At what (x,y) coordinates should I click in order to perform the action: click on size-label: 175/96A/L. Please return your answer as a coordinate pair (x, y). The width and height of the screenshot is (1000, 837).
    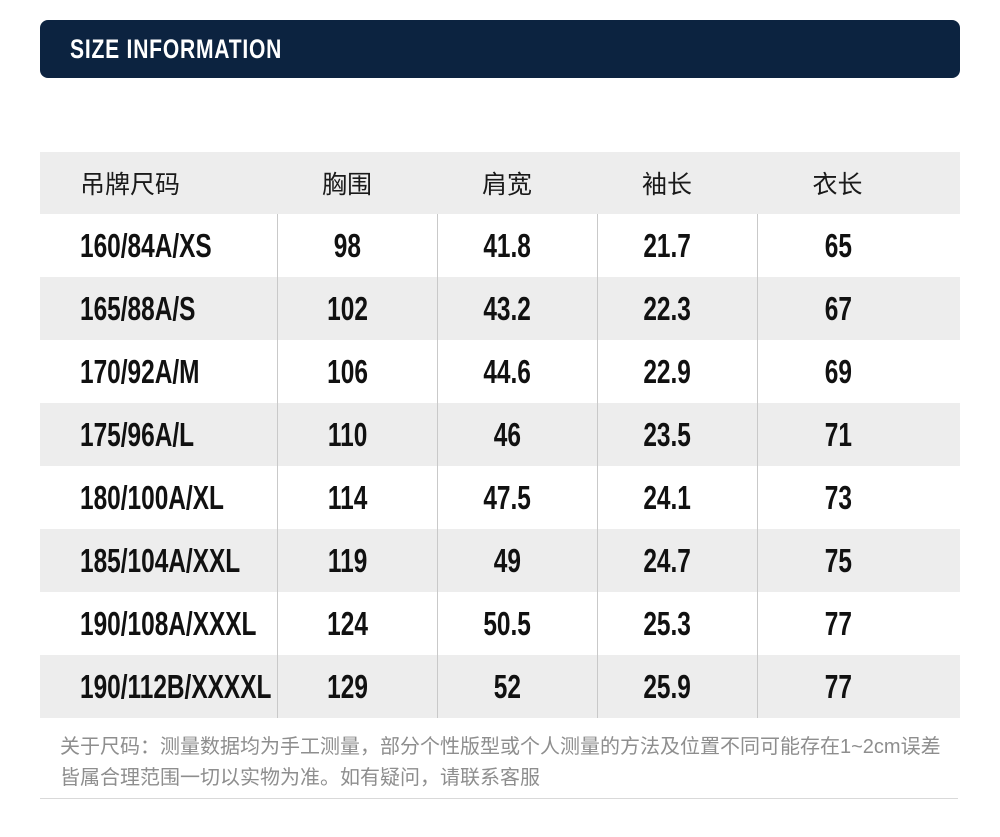
    Looking at the image, I should click on (137, 434).